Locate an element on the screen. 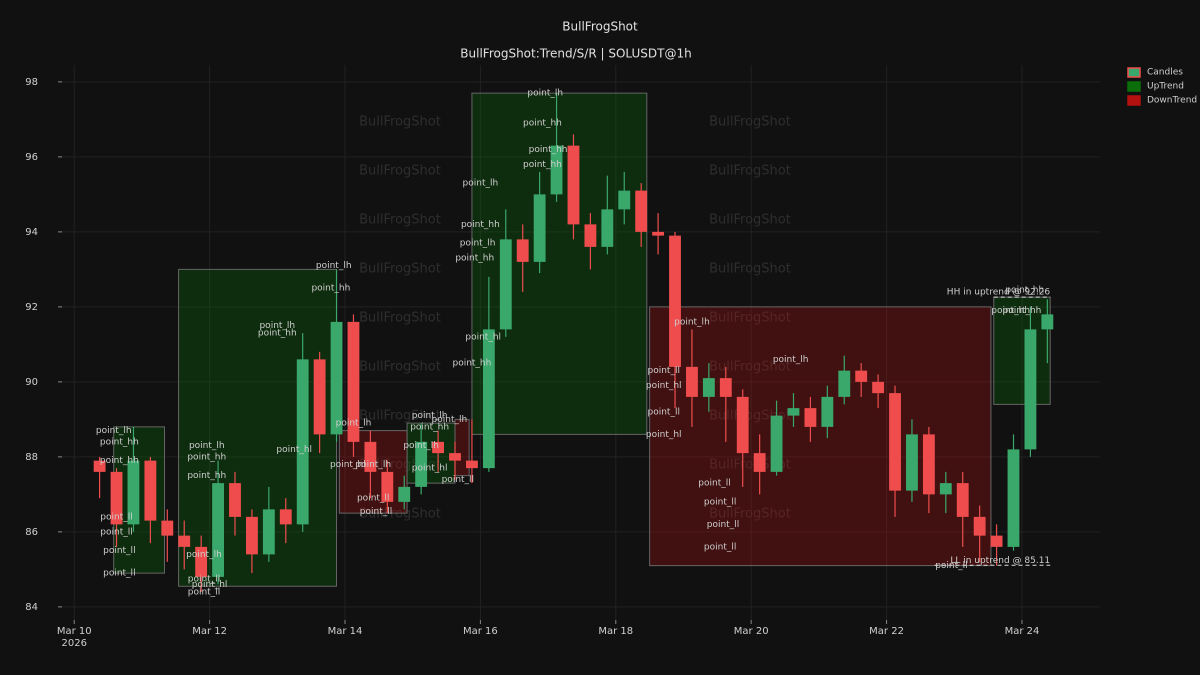 Image resolution: width=1200 pixels, height=675 pixels. y-tick-label: 86 is located at coordinates (31, 532).